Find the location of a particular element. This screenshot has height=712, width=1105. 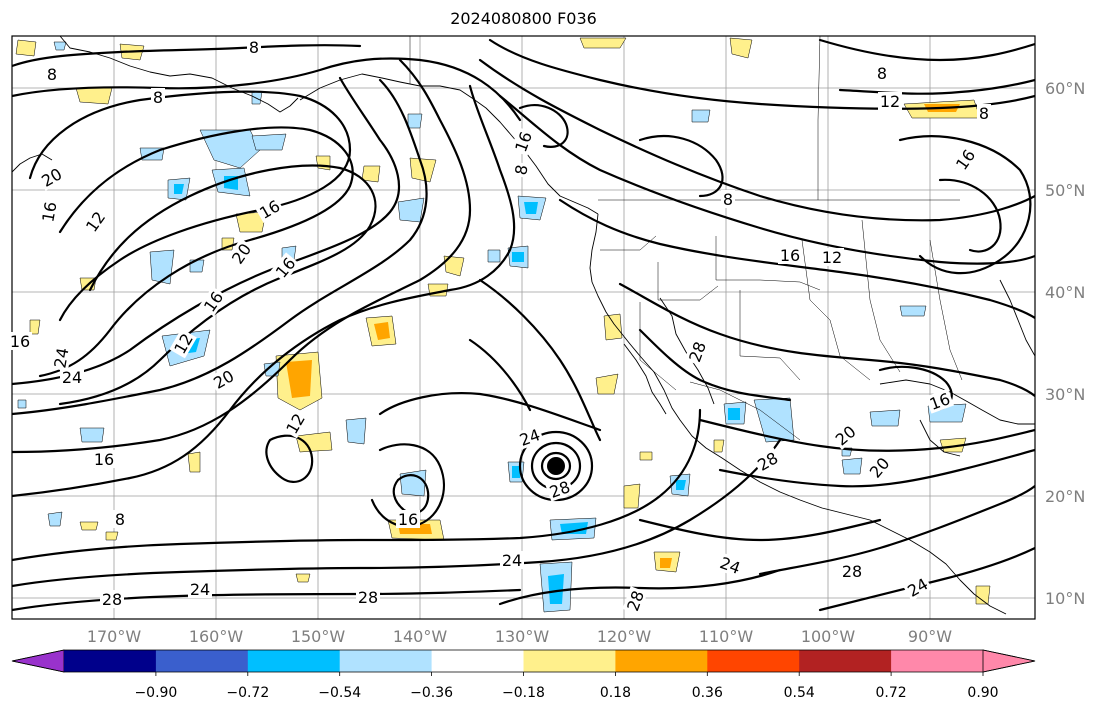

colorbar-tick-label: −0.18 is located at coordinates (523, 693).